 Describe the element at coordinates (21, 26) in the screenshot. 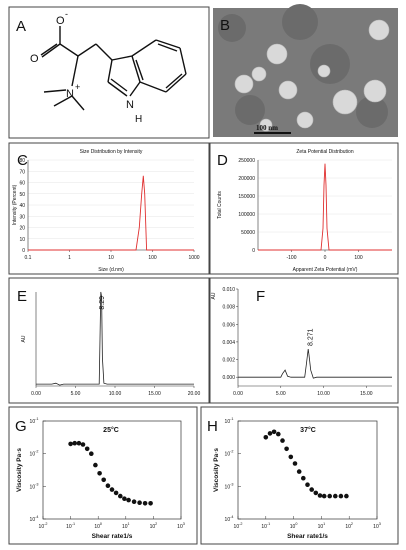

I see `panel-letter-a: A` at that location.